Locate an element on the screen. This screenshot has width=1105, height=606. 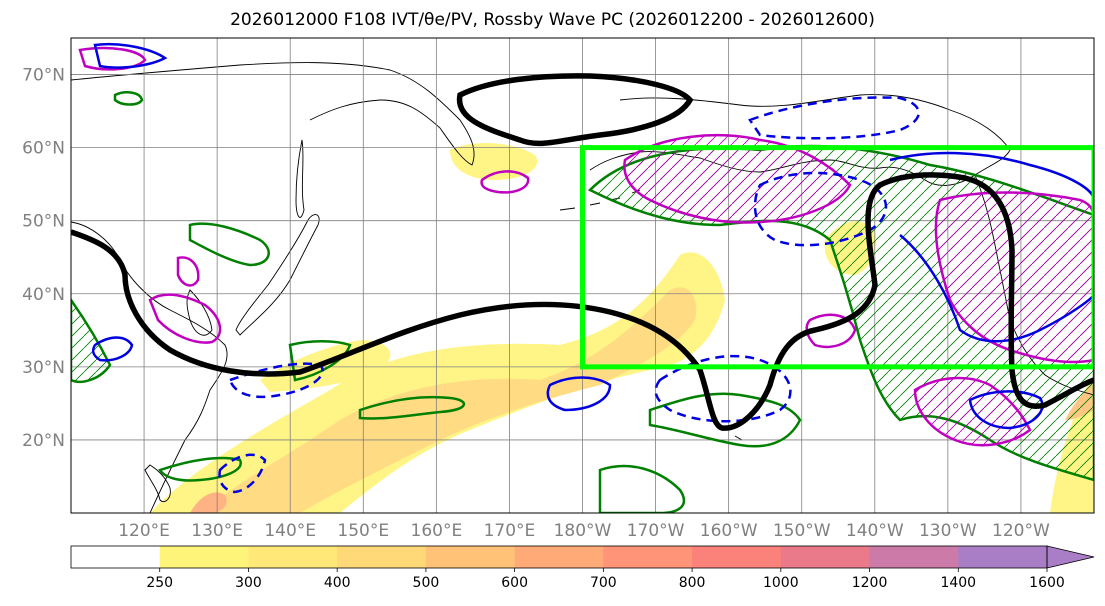
colorbar-tick-label: 800 is located at coordinates (692, 583).